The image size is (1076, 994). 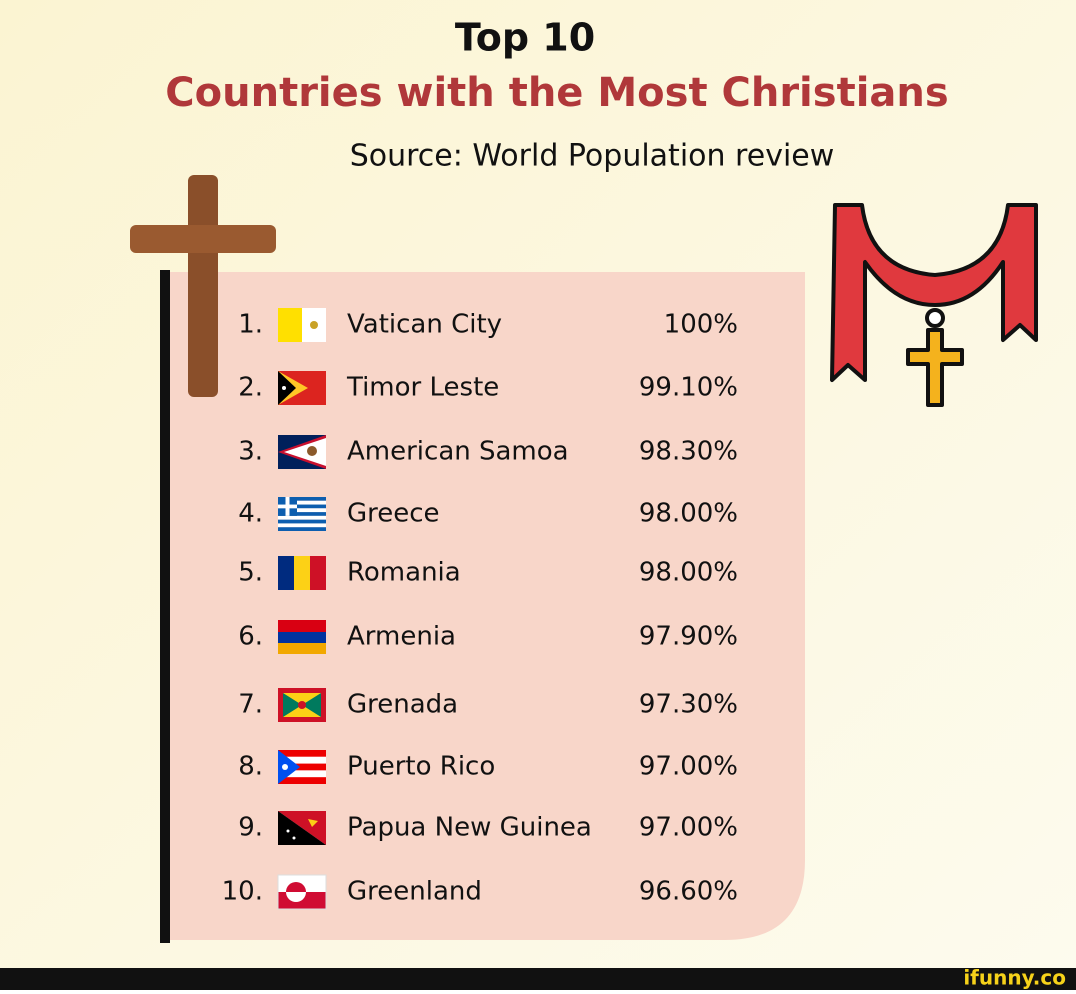 What do you see at coordinates (469, 828) in the screenshot?
I see `country-name: Papua New Guinea` at bounding box center [469, 828].